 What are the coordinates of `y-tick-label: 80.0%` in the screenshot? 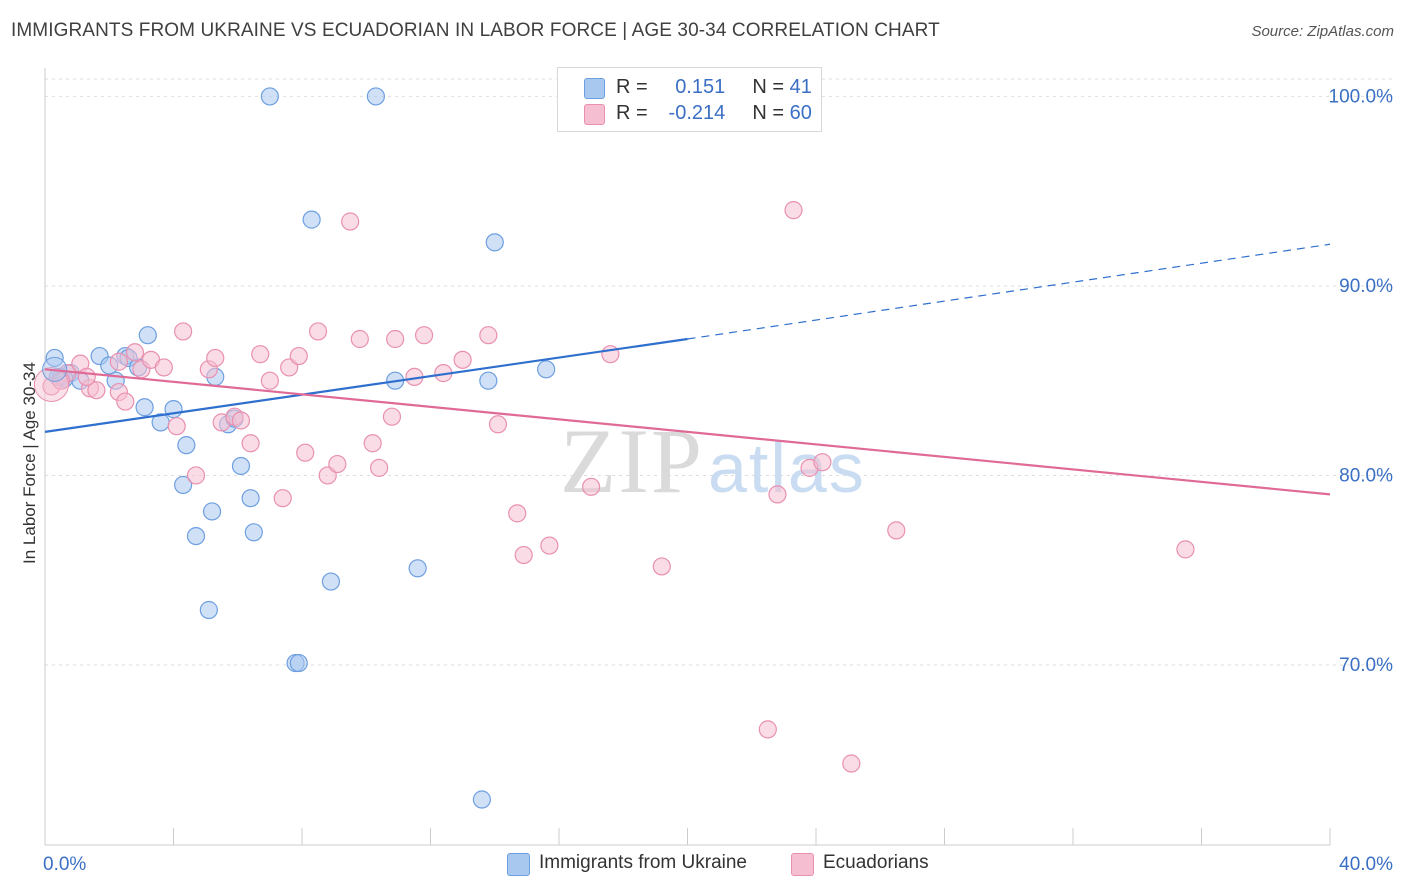 It's located at (1366, 475).